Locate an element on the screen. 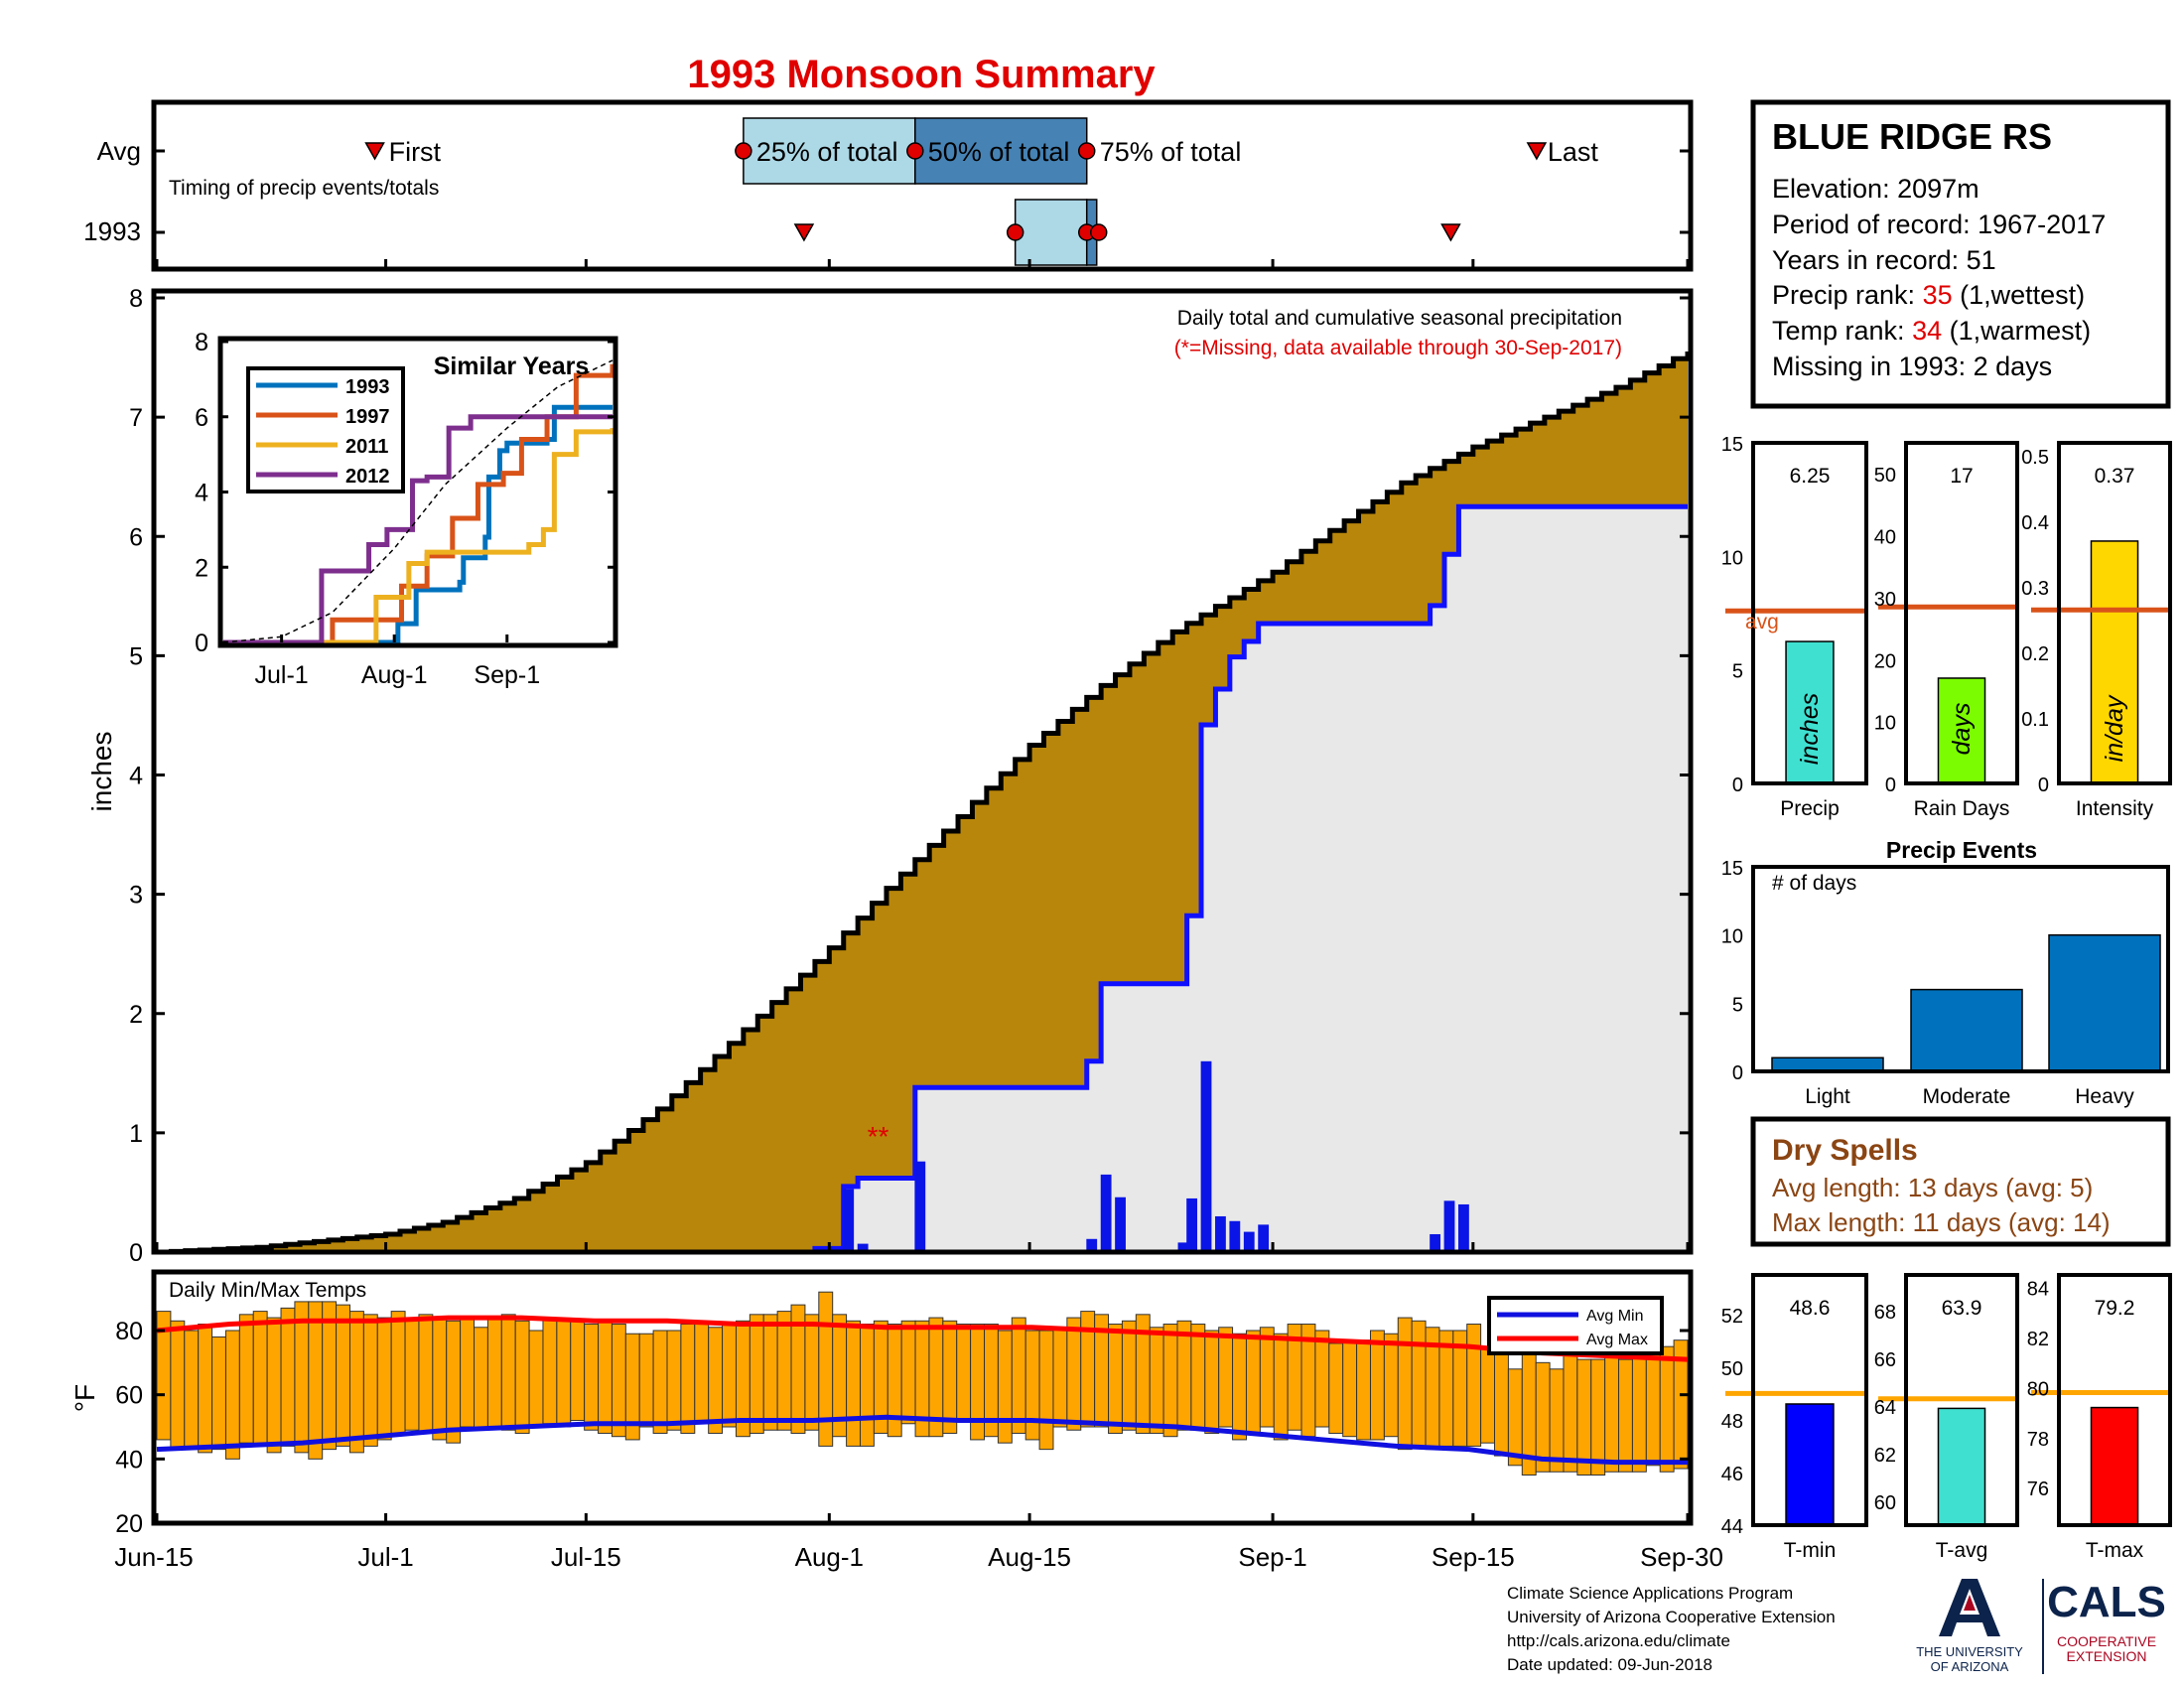  temps-legend-box is located at coordinates (1575, 1325).